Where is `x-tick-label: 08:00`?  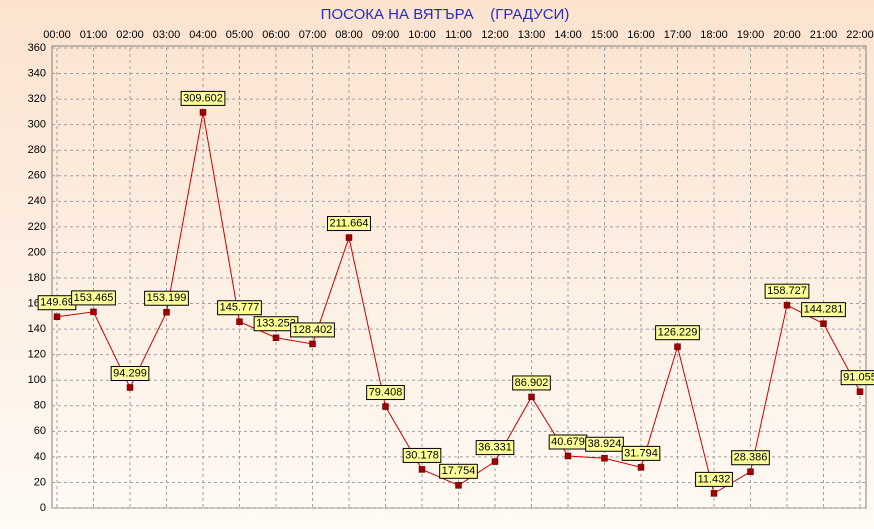 x-tick-label: 08:00 is located at coordinates (349, 35).